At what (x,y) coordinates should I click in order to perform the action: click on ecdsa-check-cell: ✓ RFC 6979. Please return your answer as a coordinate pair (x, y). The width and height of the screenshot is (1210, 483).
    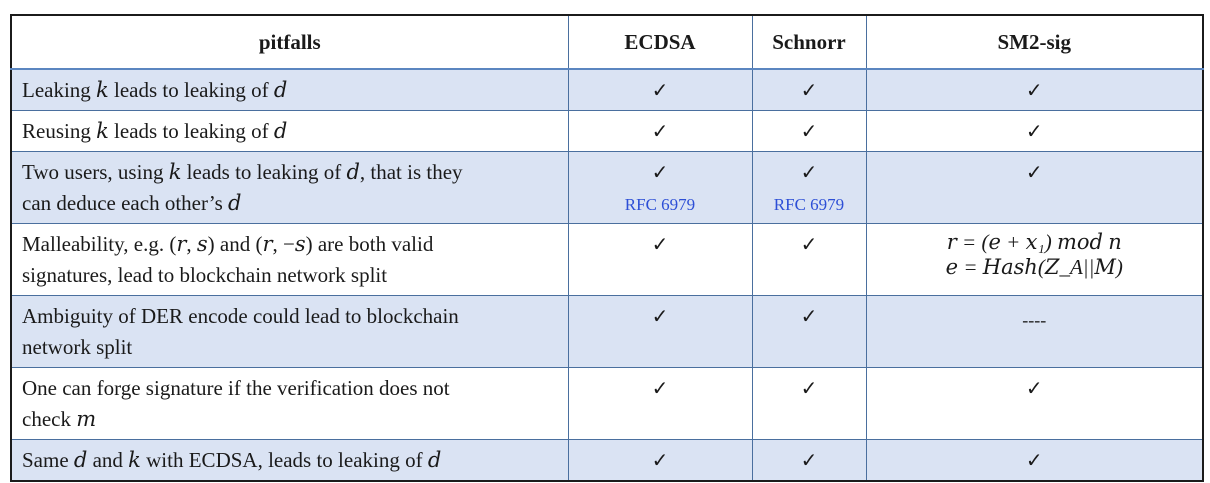
    Looking at the image, I should click on (660, 187).